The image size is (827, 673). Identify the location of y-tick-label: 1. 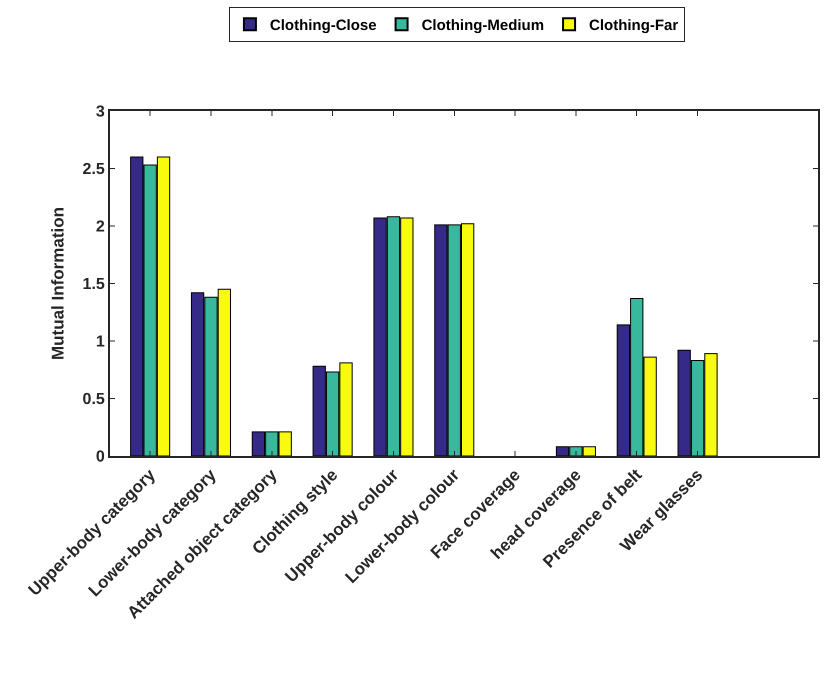
(100, 342).